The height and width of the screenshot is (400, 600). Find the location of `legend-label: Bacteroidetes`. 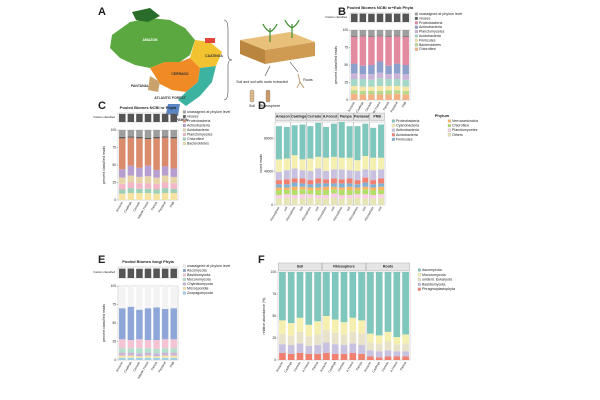

legend-label: Bacteroidetes is located at coordinates (198, 143).